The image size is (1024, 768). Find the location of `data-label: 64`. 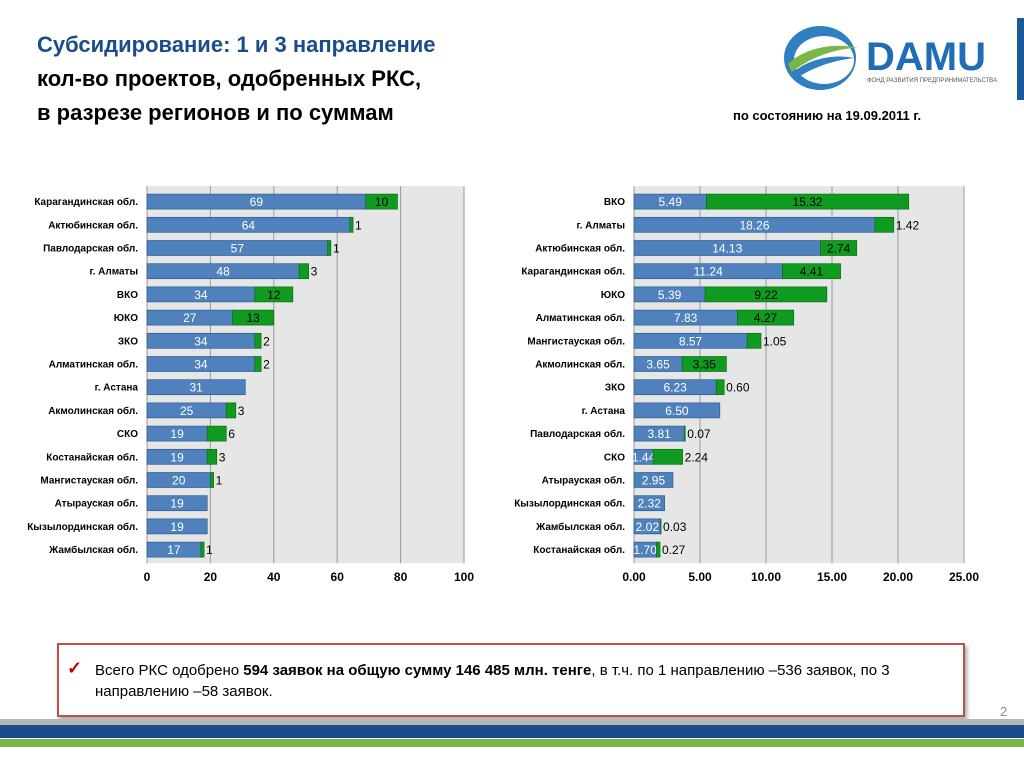

data-label: 64 is located at coordinates (249, 225).